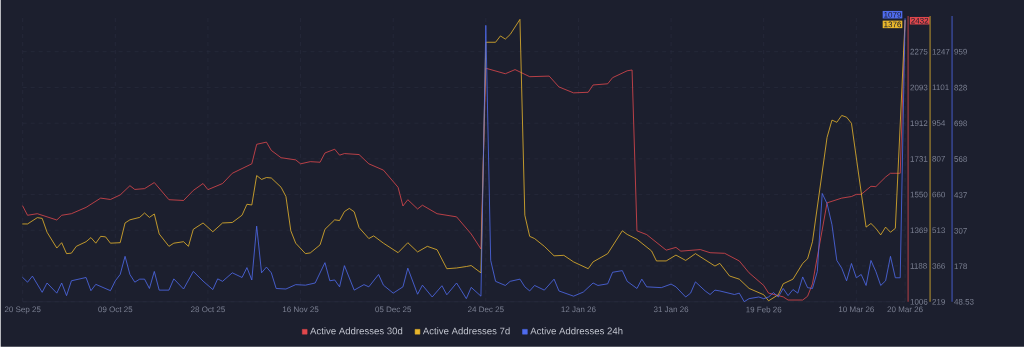  I want to click on y3-tick-label: 568, so click(960, 159).